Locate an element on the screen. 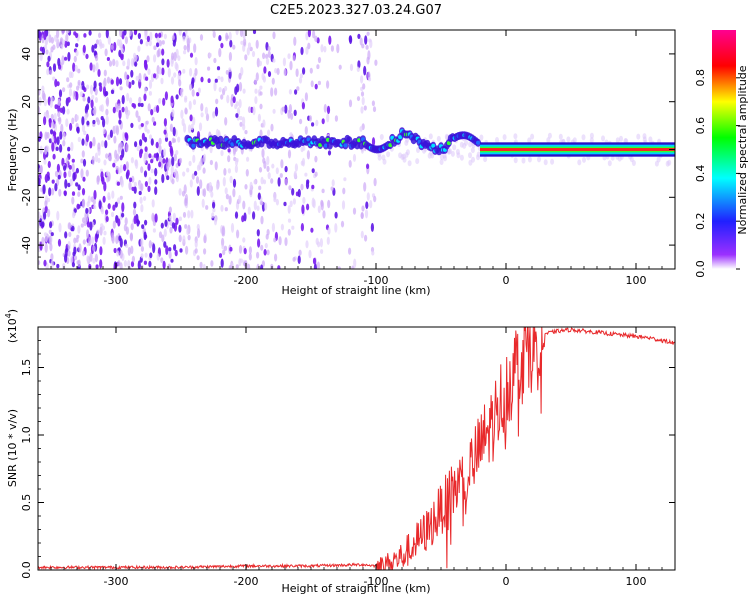  x-tick-label: 0 is located at coordinates (506, 280).